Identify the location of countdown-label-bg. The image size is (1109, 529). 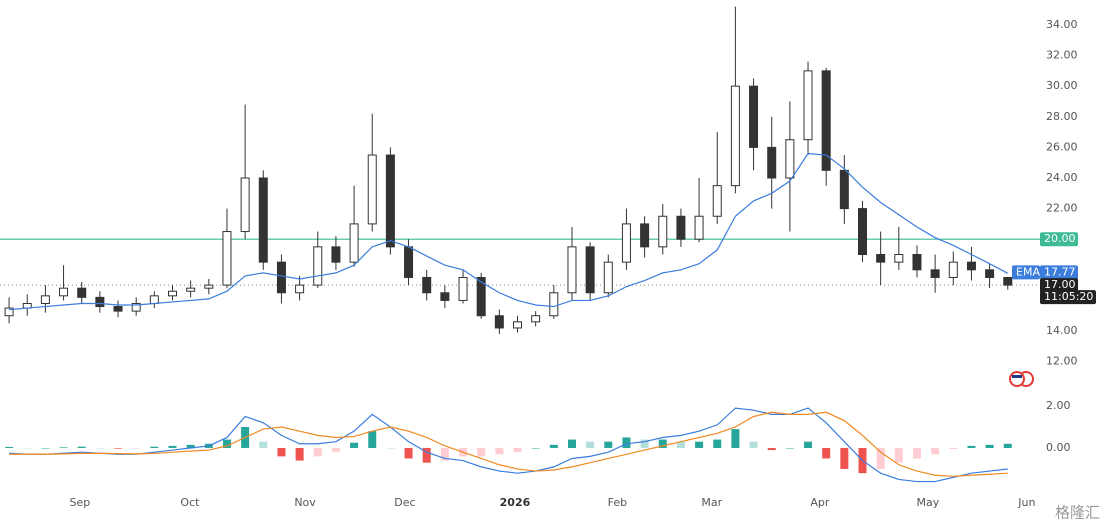
(1068, 297).